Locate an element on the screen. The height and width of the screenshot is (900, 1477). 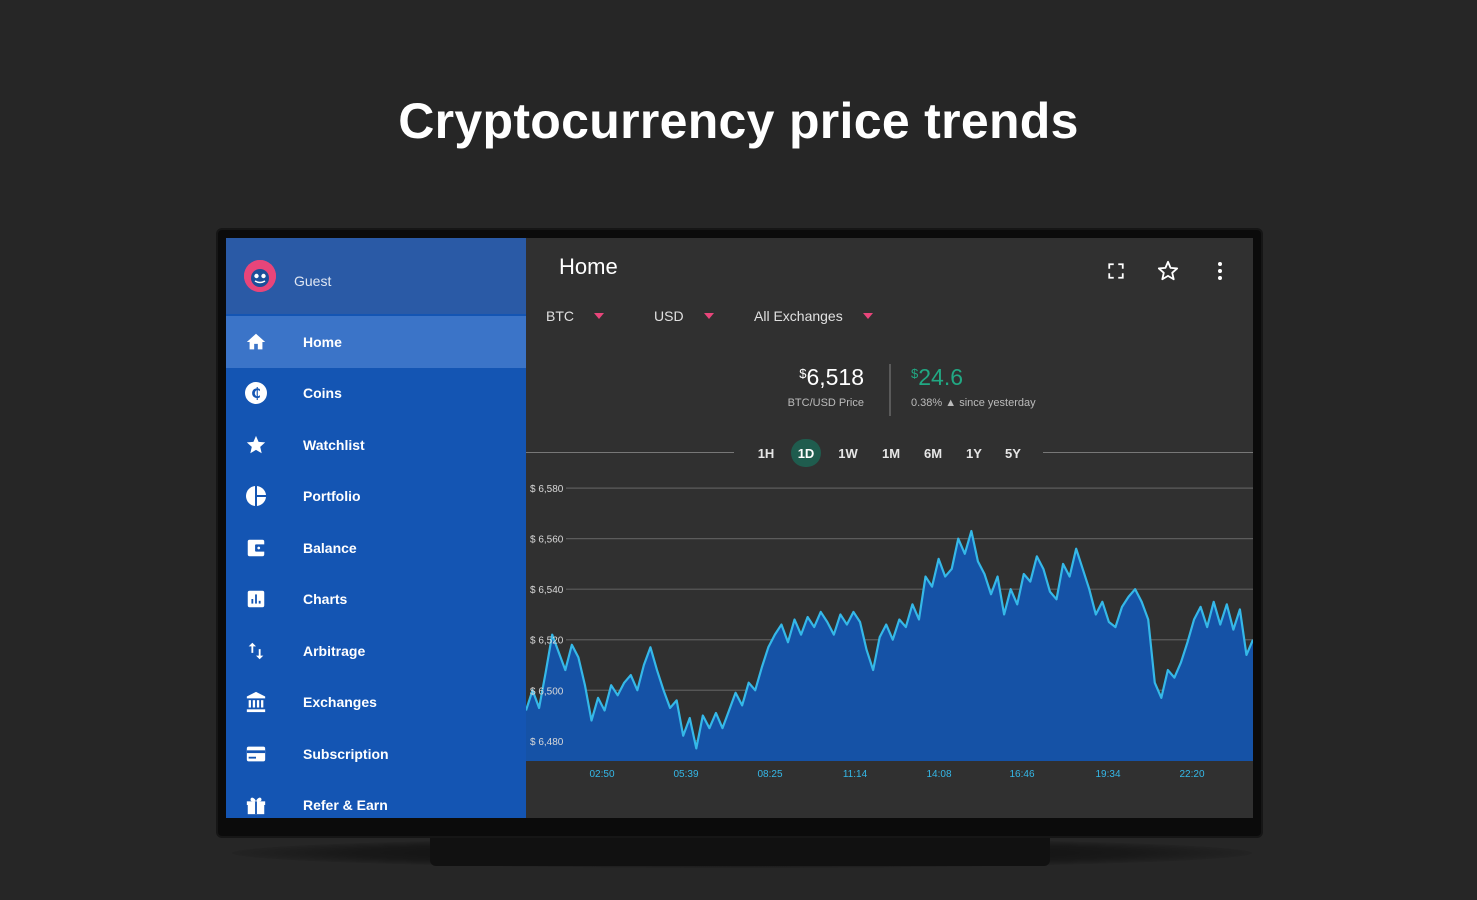
home-icon is located at coordinates (256, 342).